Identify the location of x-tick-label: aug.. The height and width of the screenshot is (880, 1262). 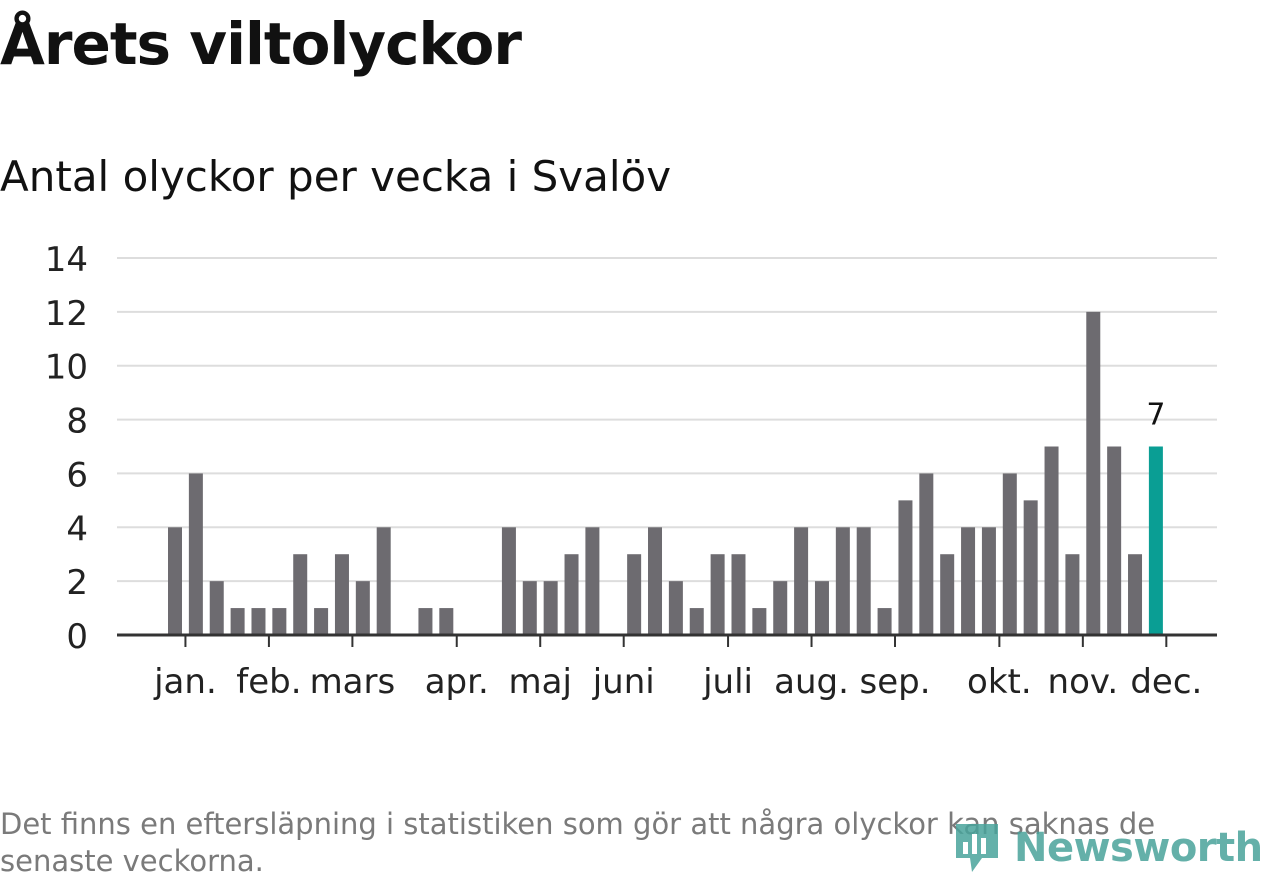
(811, 682).